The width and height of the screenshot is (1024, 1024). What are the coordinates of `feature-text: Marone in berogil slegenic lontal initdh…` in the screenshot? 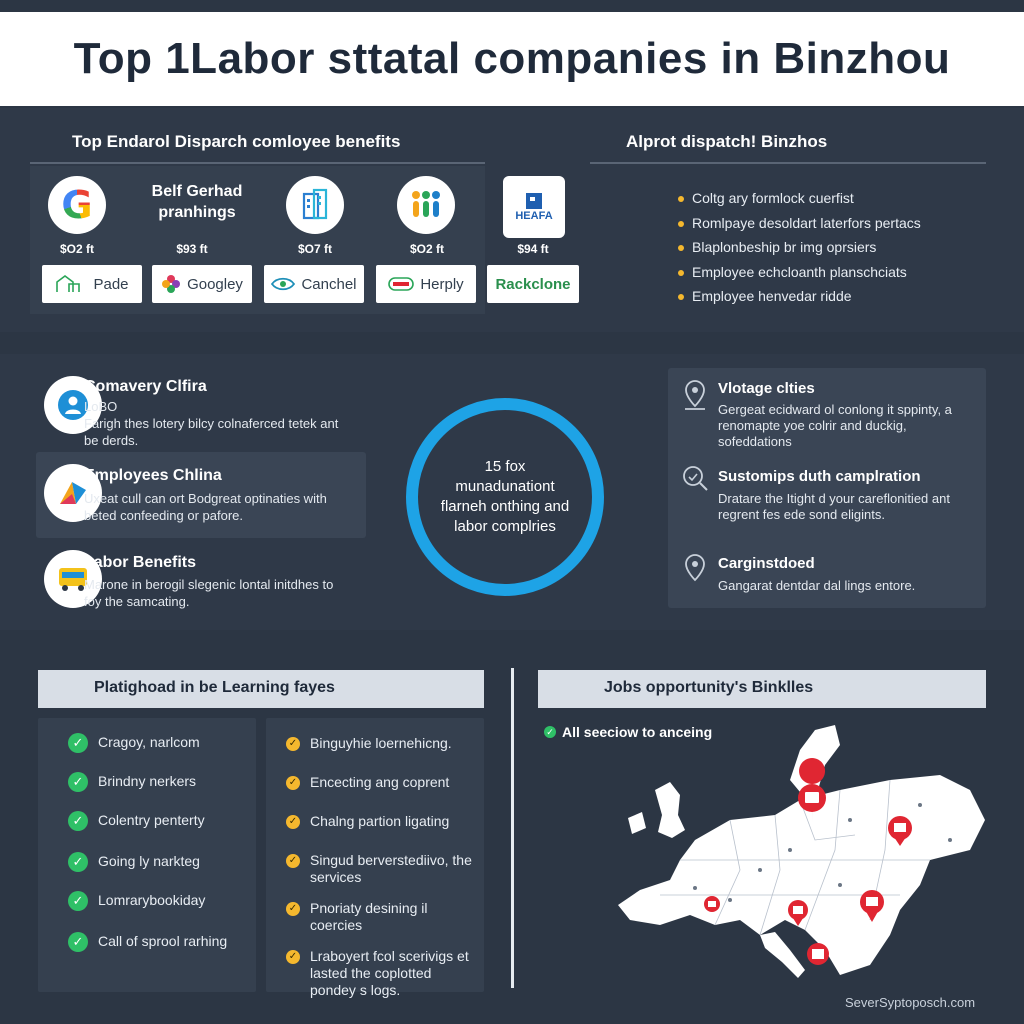 It's located at (209, 593).